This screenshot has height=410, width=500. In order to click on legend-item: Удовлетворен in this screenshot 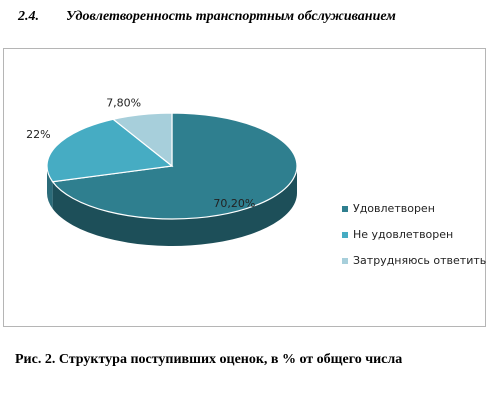, I will do `click(414, 208)`.